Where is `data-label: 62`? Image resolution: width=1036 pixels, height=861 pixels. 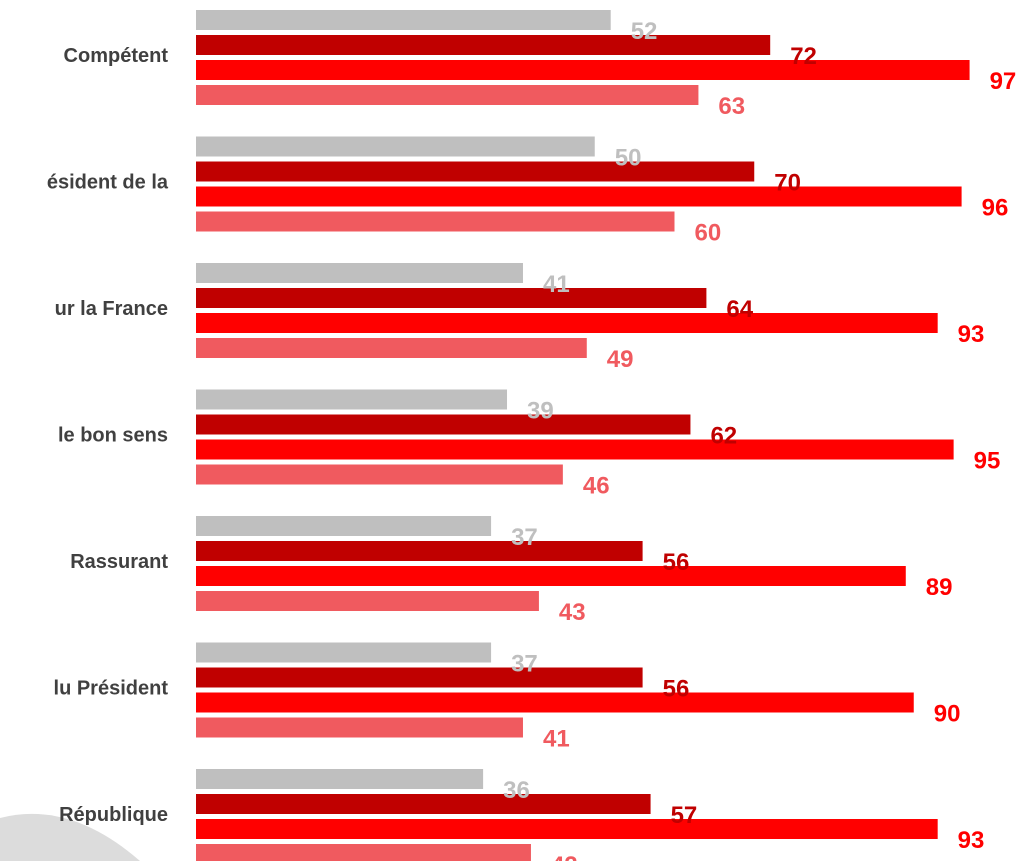 data-label: 62 is located at coordinates (723, 436).